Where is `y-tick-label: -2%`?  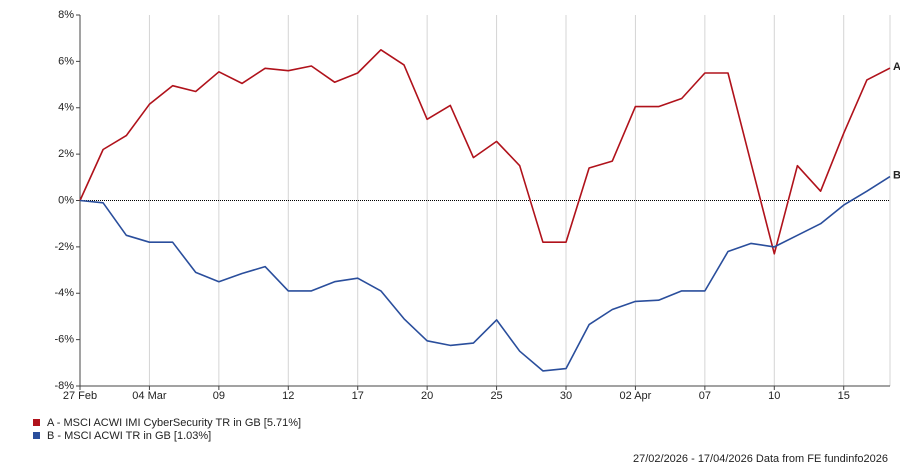 y-tick-label: -2% is located at coordinates (64, 247).